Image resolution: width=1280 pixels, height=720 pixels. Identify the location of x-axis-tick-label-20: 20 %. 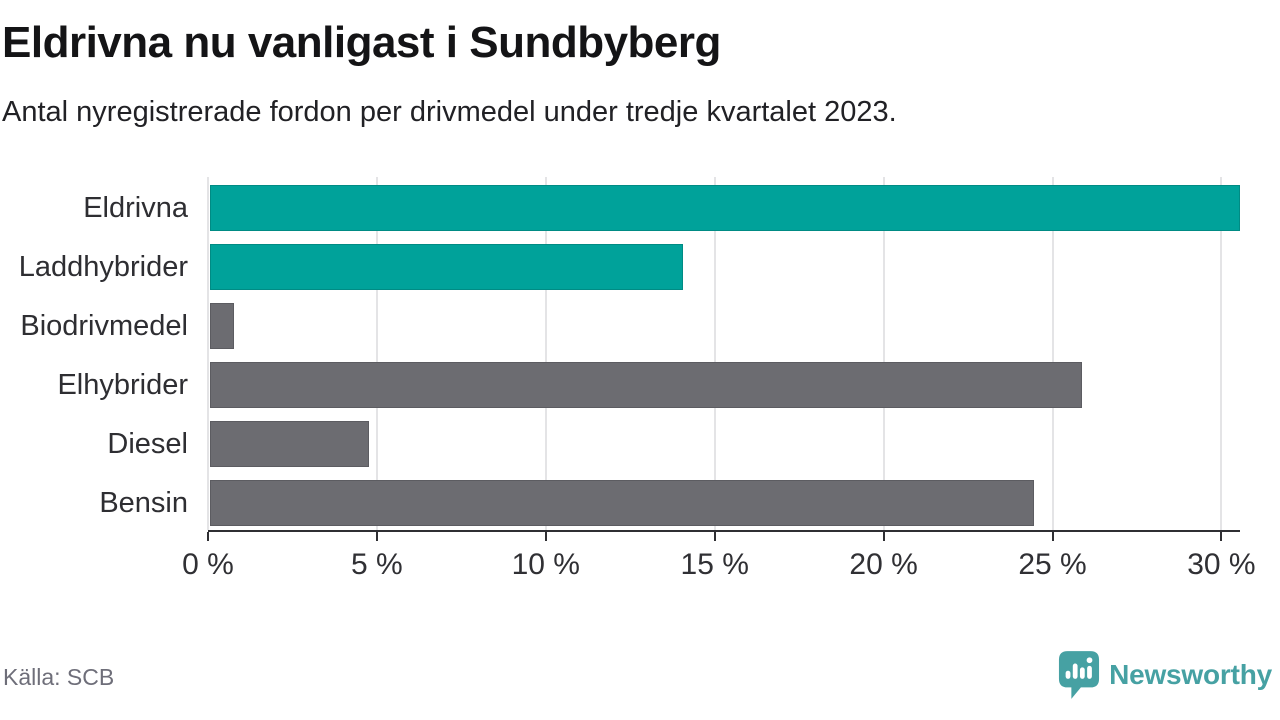
(883, 564).